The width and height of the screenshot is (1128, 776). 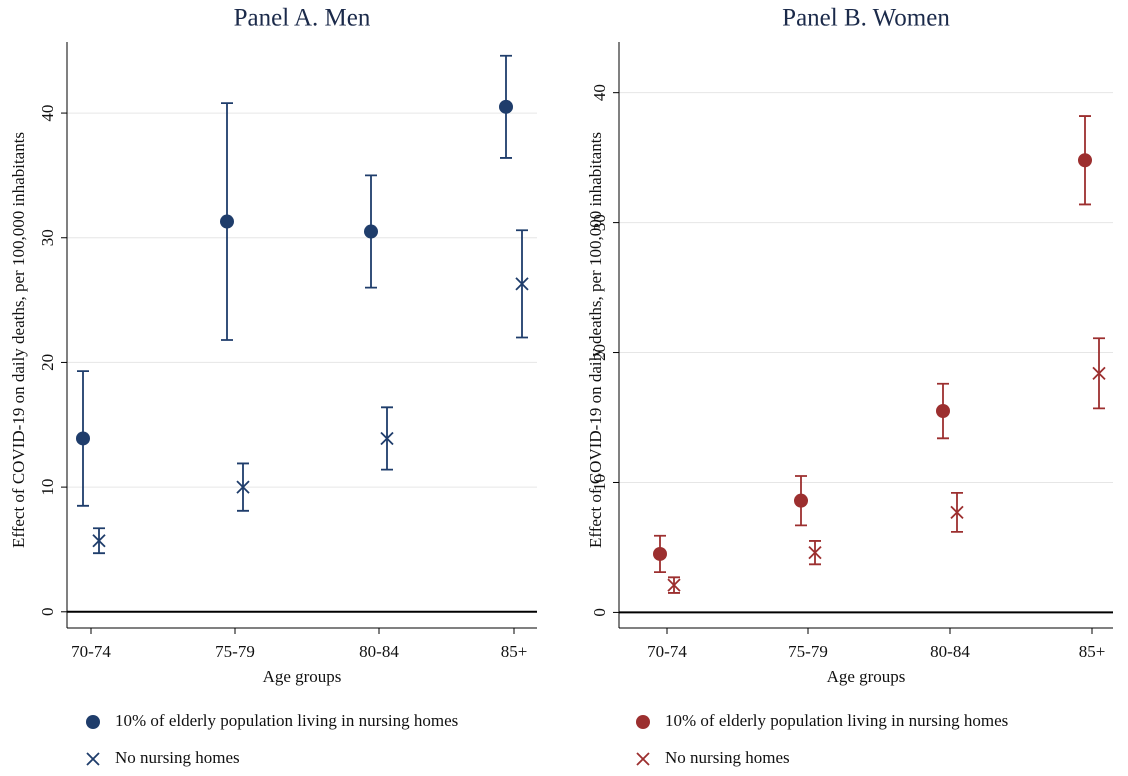 What do you see at coordinates (302, 18) in the screenshot?
I see `chart-title: Panel A. Men` at bounding box center [302, 18].